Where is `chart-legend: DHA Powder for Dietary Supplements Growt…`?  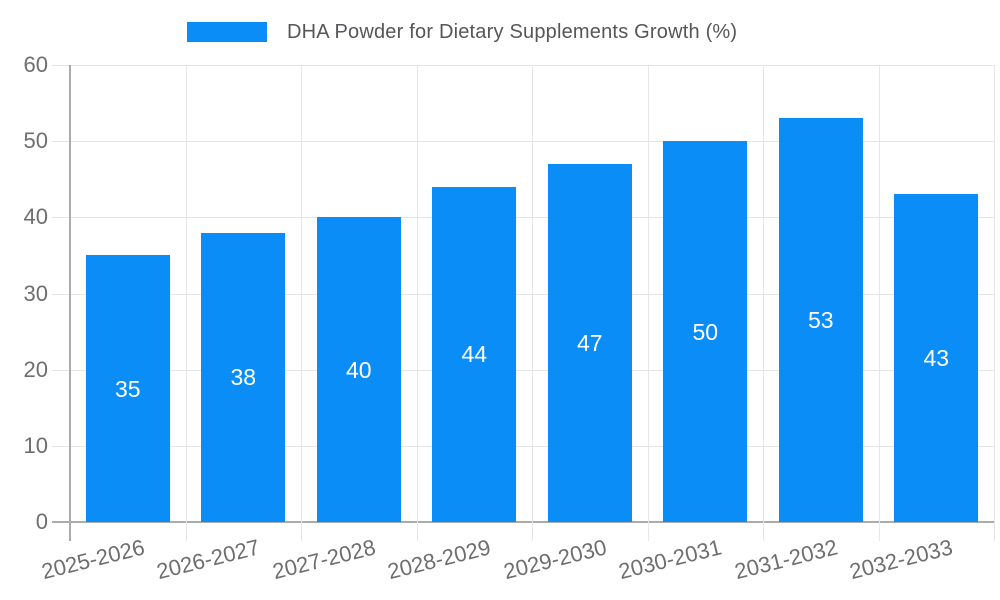 chart-legend: DHA Powder for Dietary Supplements Growt… is located at coordinates (462, 32).